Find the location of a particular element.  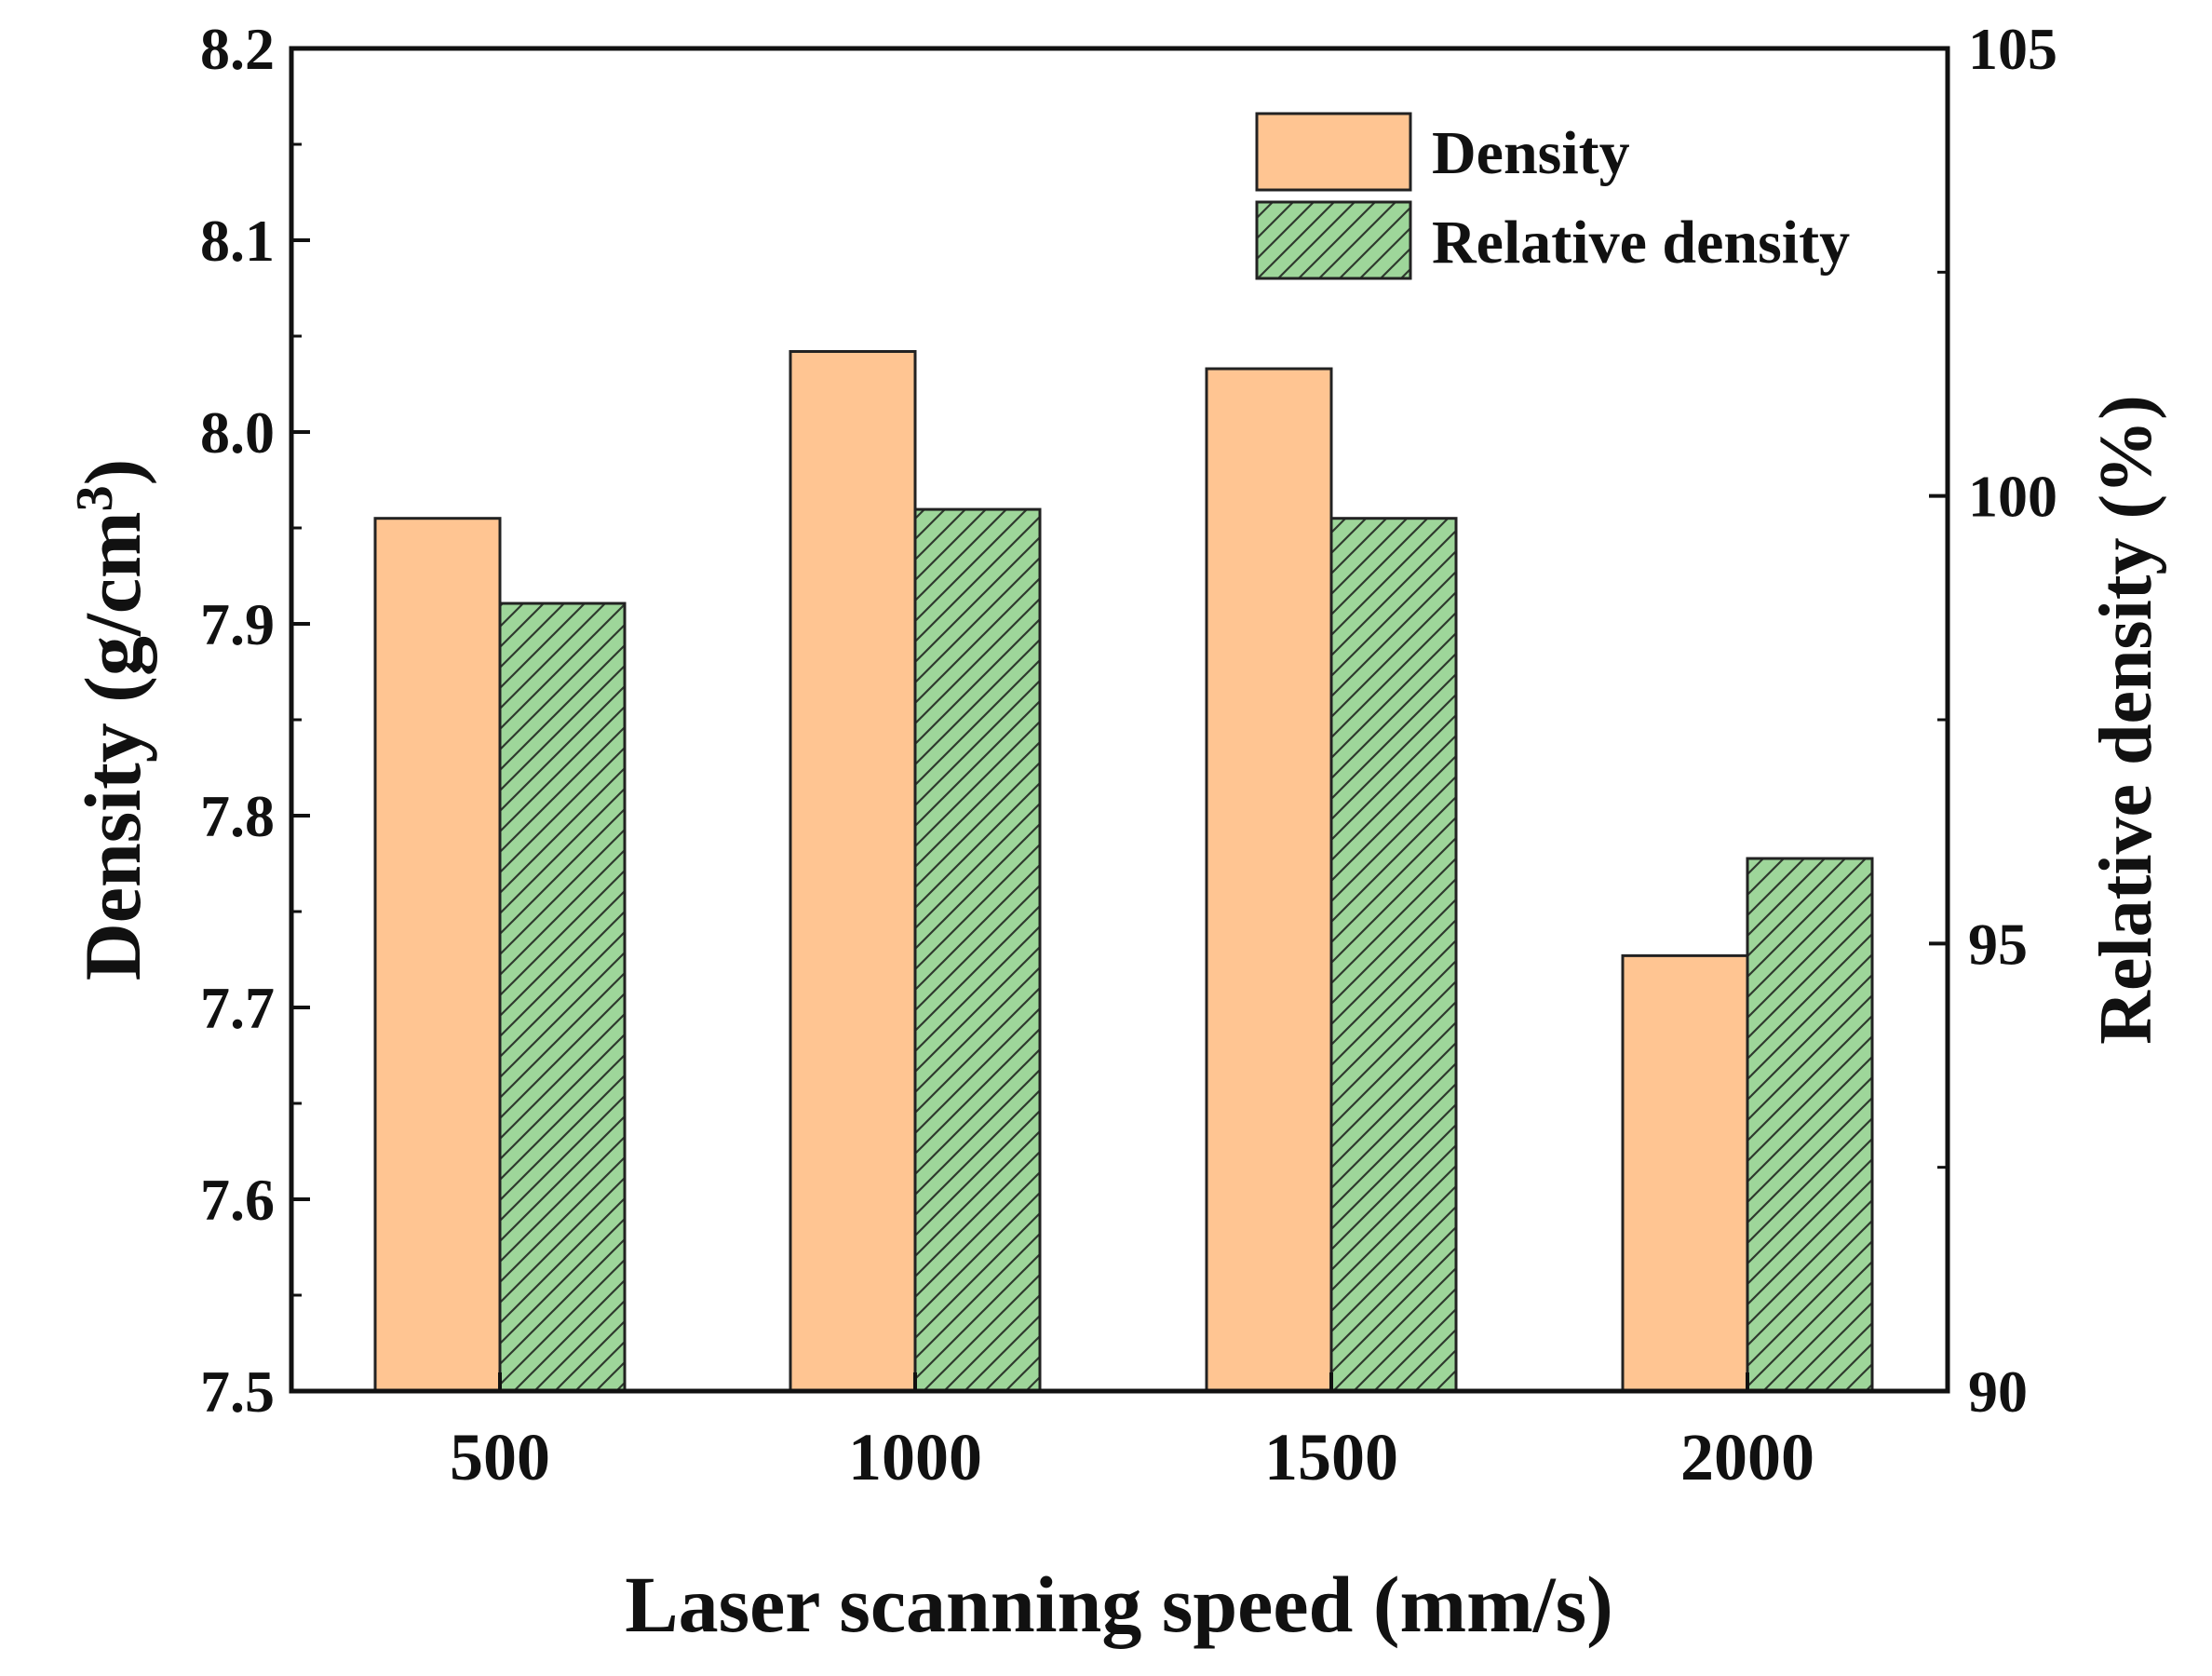

x-tick-label: 1000 is located at coordinates (915, 1457).